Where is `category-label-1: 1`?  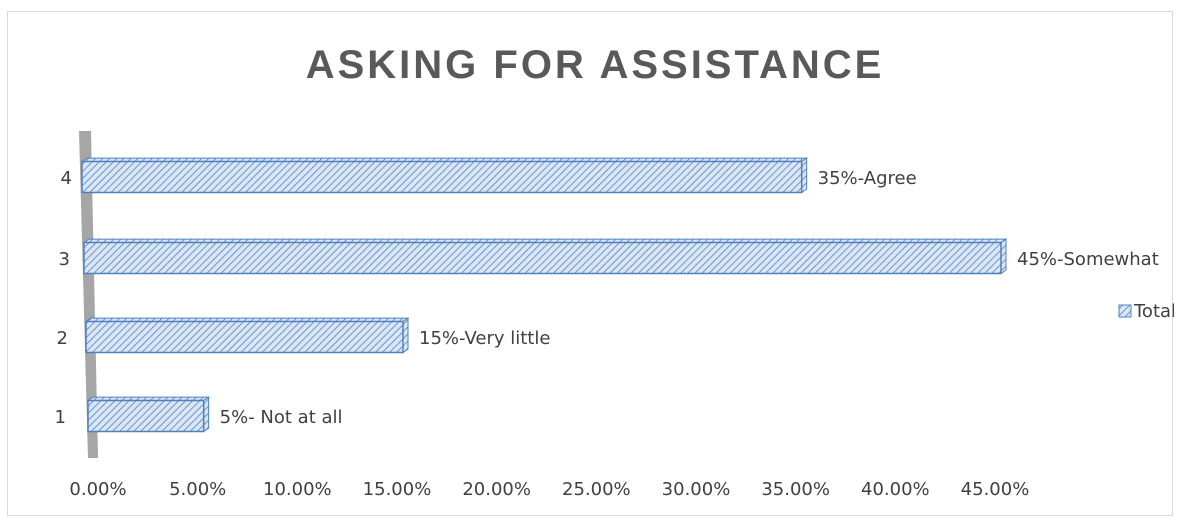 category-label-1: 1 is located at coordinates (60, 417).